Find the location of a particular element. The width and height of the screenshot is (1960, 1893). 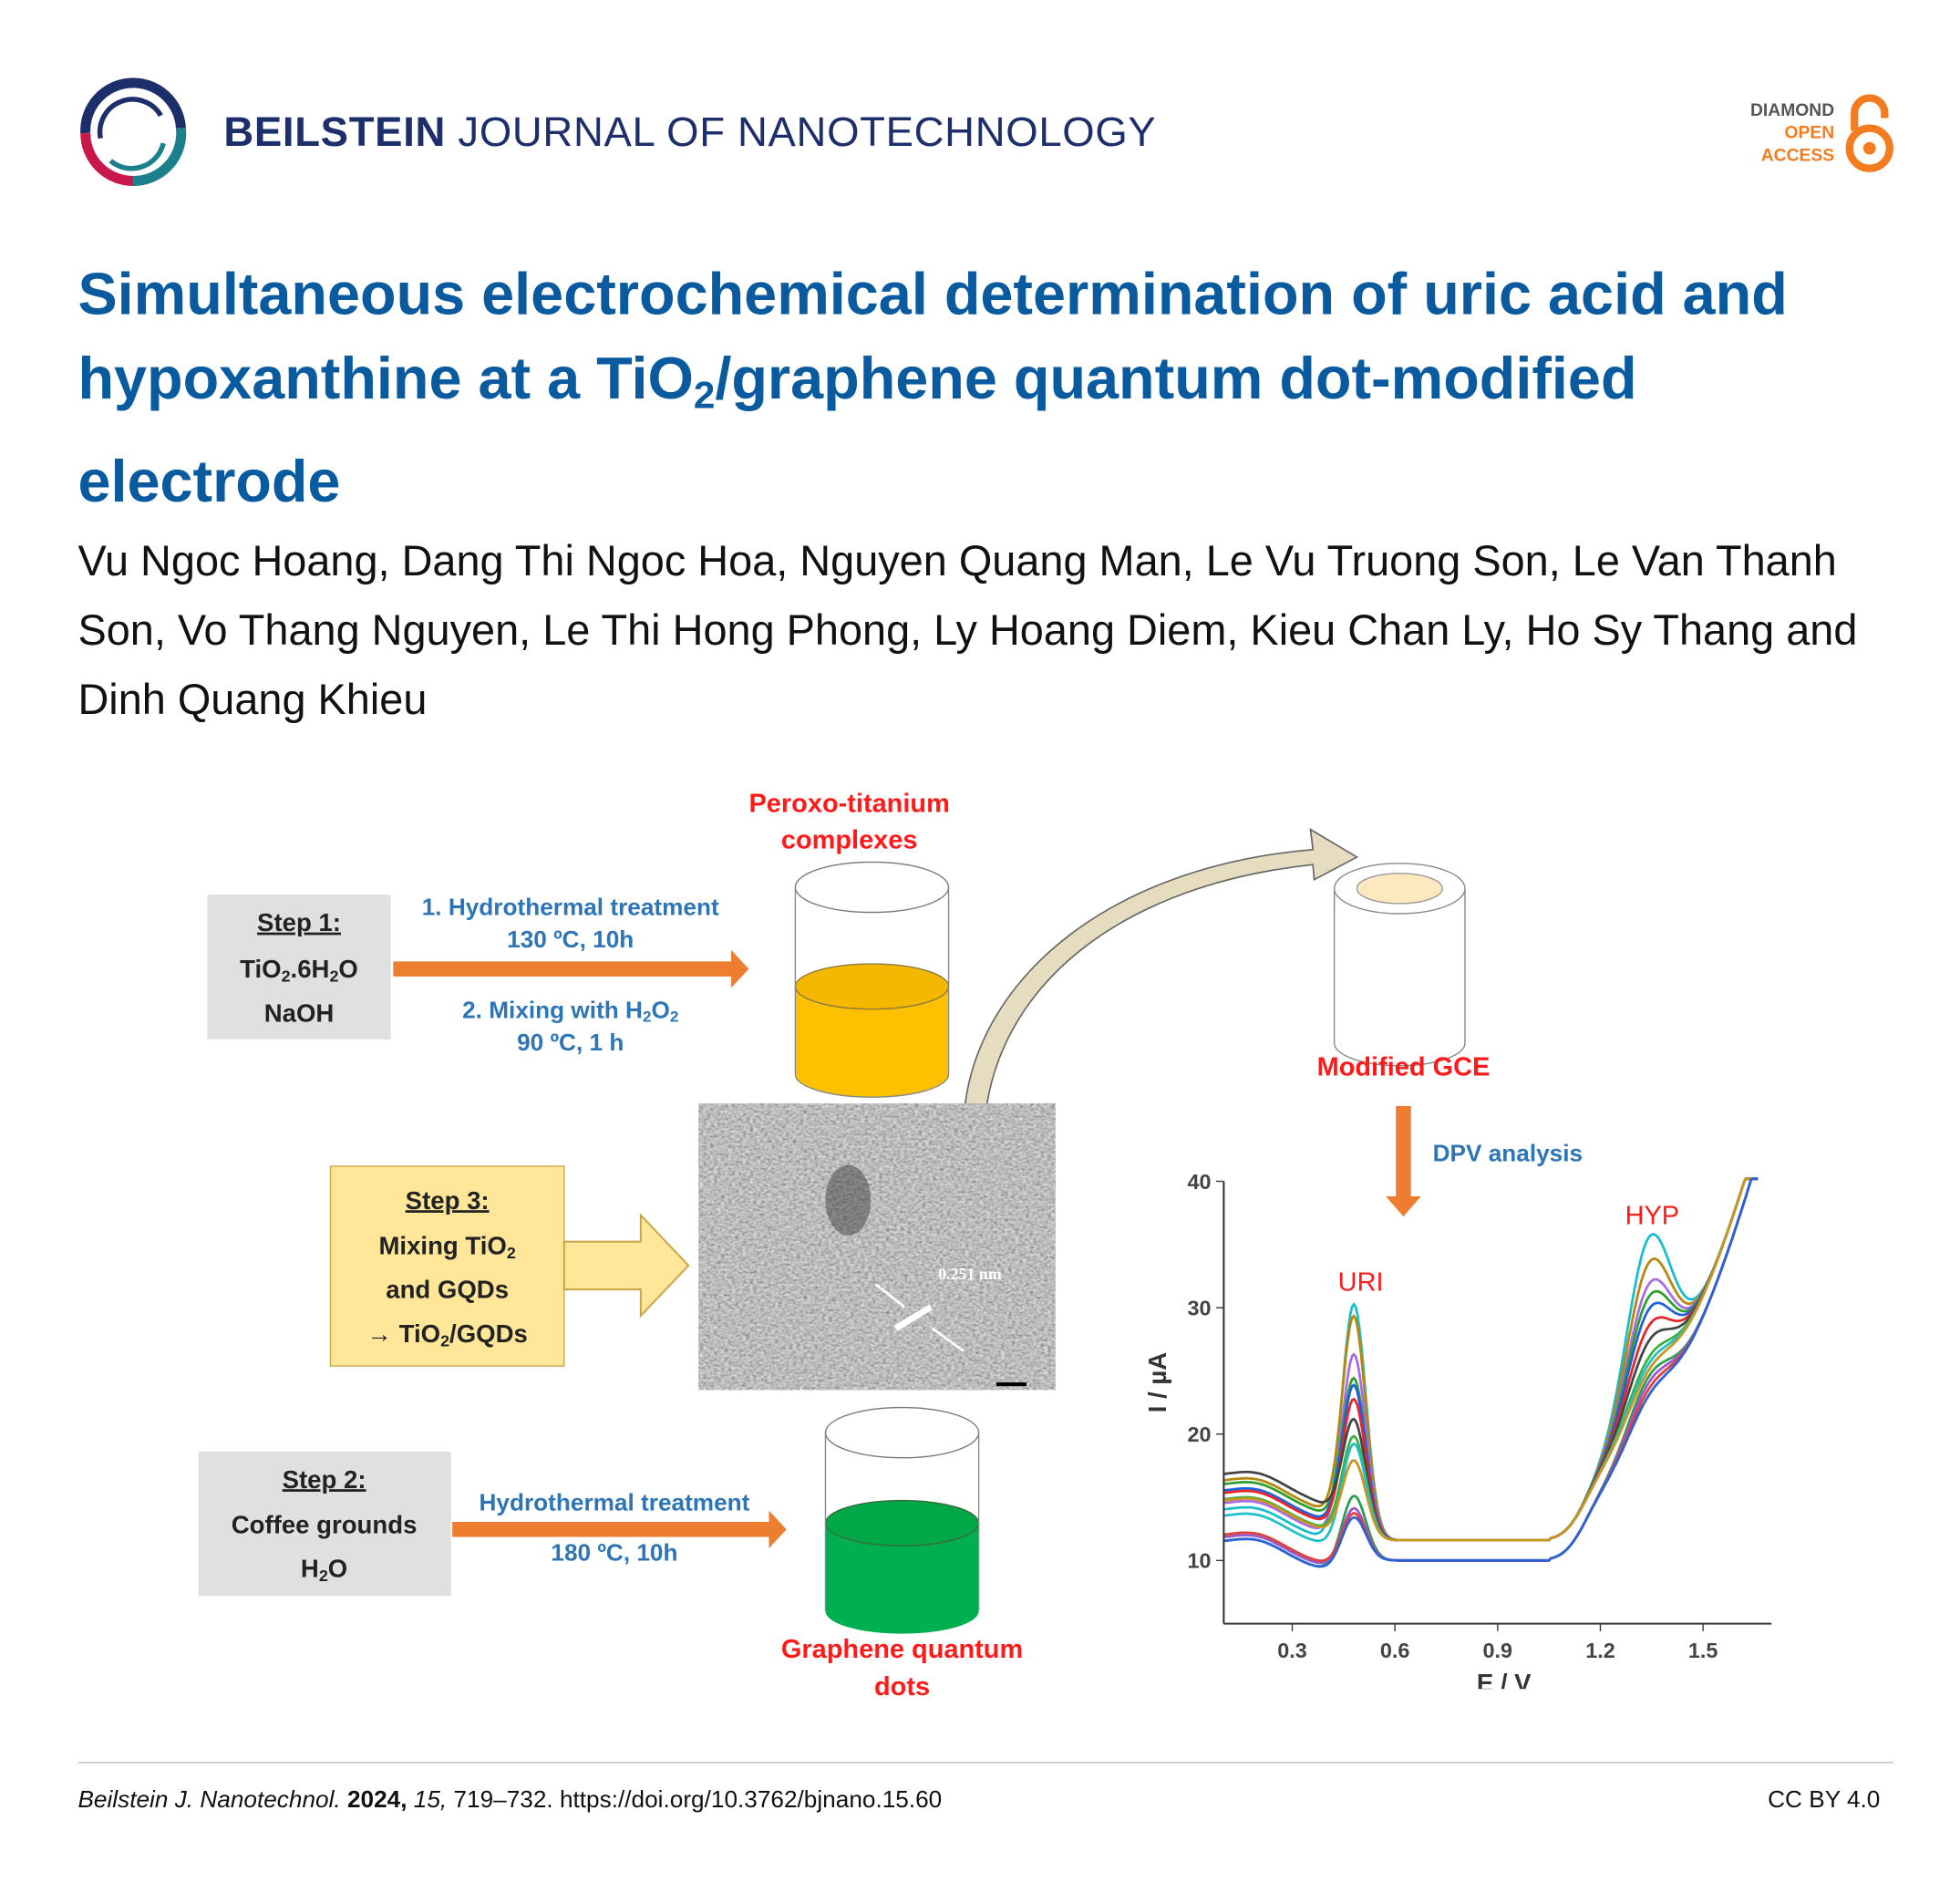

step2-box is located at coordinates (324, 1524).